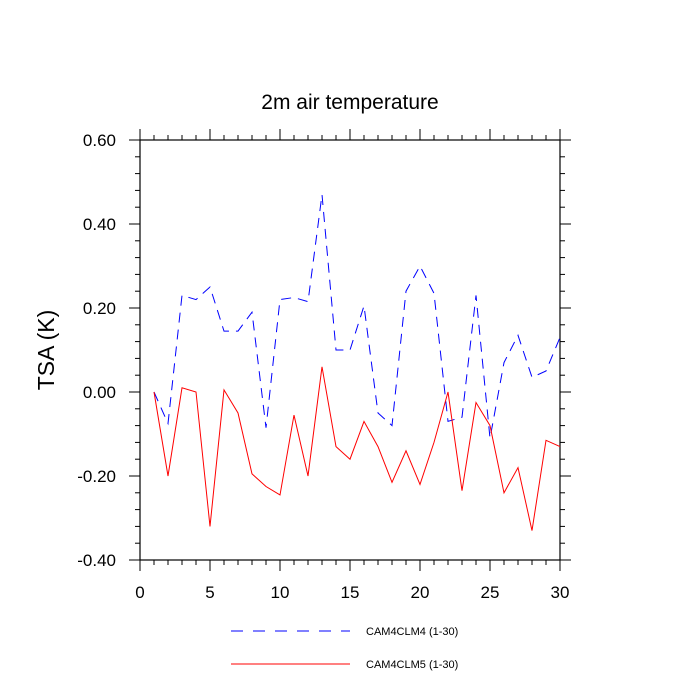  What do you see at coordinates (412, 665) in the screenshot?
I see `legend-label-2: CAM4CLM5 (1-30)` at bounding box center [412, 665].